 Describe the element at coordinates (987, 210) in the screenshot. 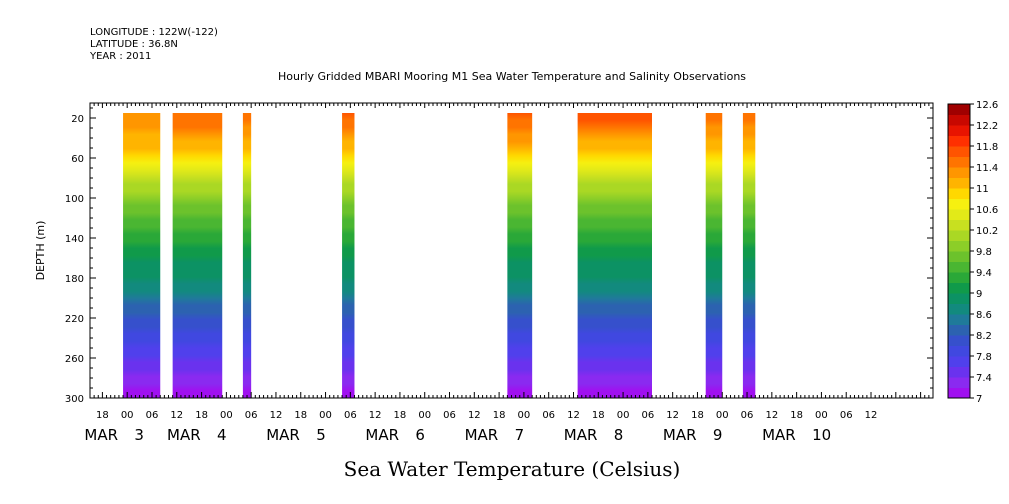

I see `colorbar-label: 10.6` at that location.